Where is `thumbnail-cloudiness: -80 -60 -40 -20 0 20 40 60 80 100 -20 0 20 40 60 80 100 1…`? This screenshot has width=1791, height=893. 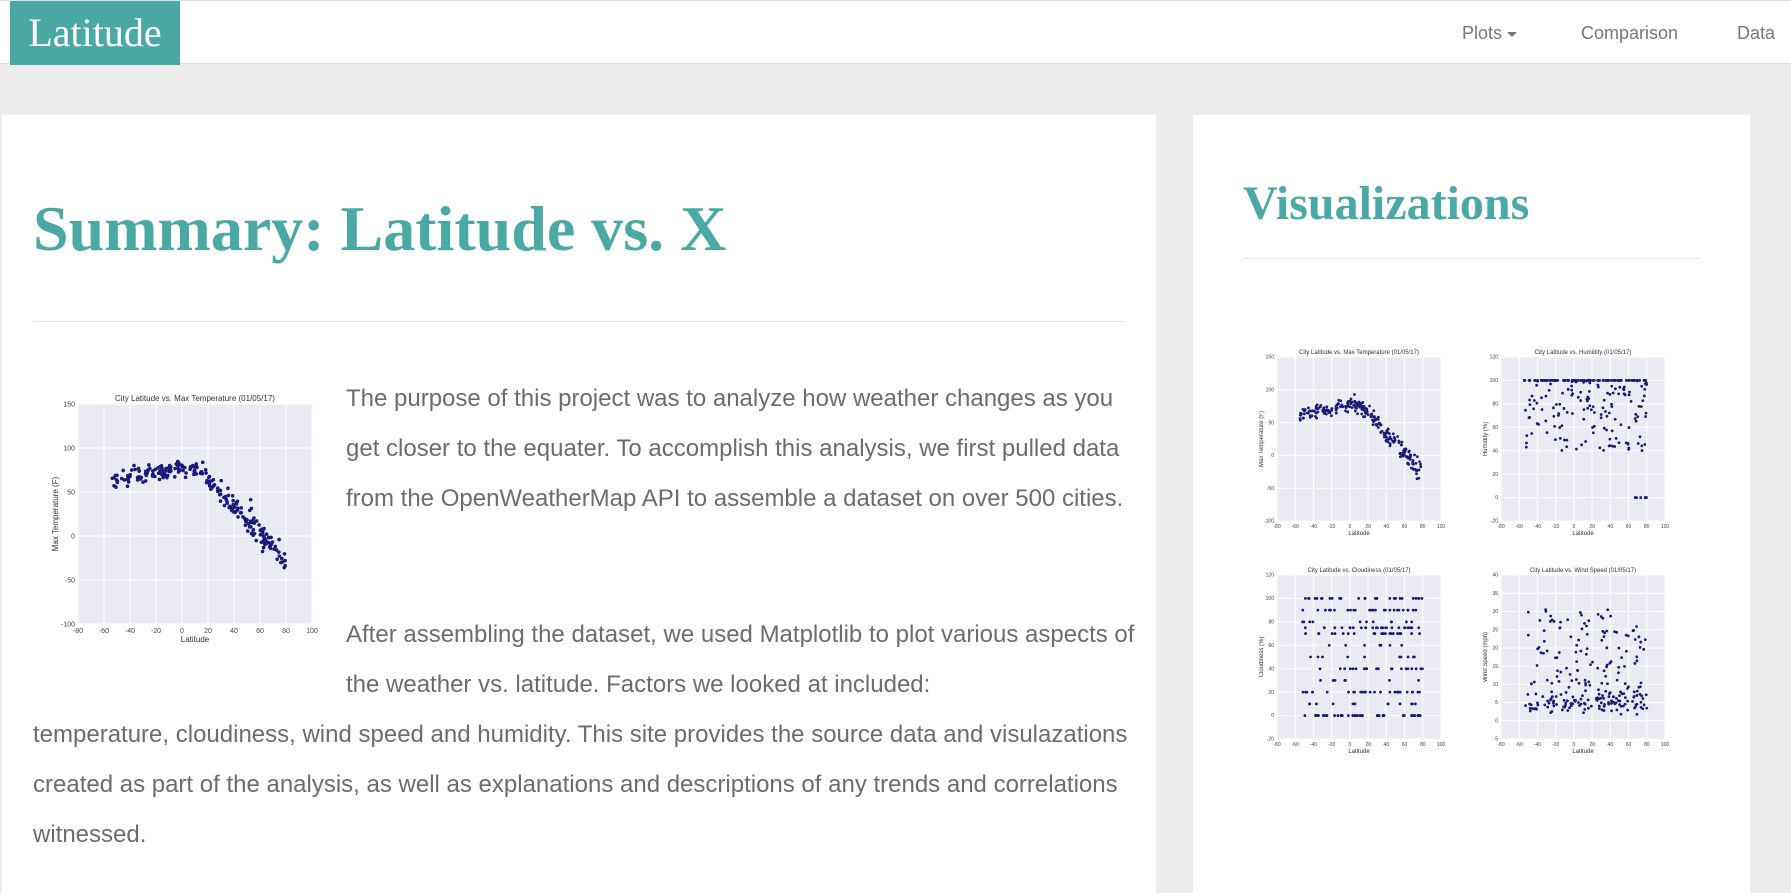 thumbnail-cloudiness: -80 -60 -40 -20 0 20 40 60 80 100 -20 0 20 40 60 80 100 1… is located at coordinates (1359, 665).